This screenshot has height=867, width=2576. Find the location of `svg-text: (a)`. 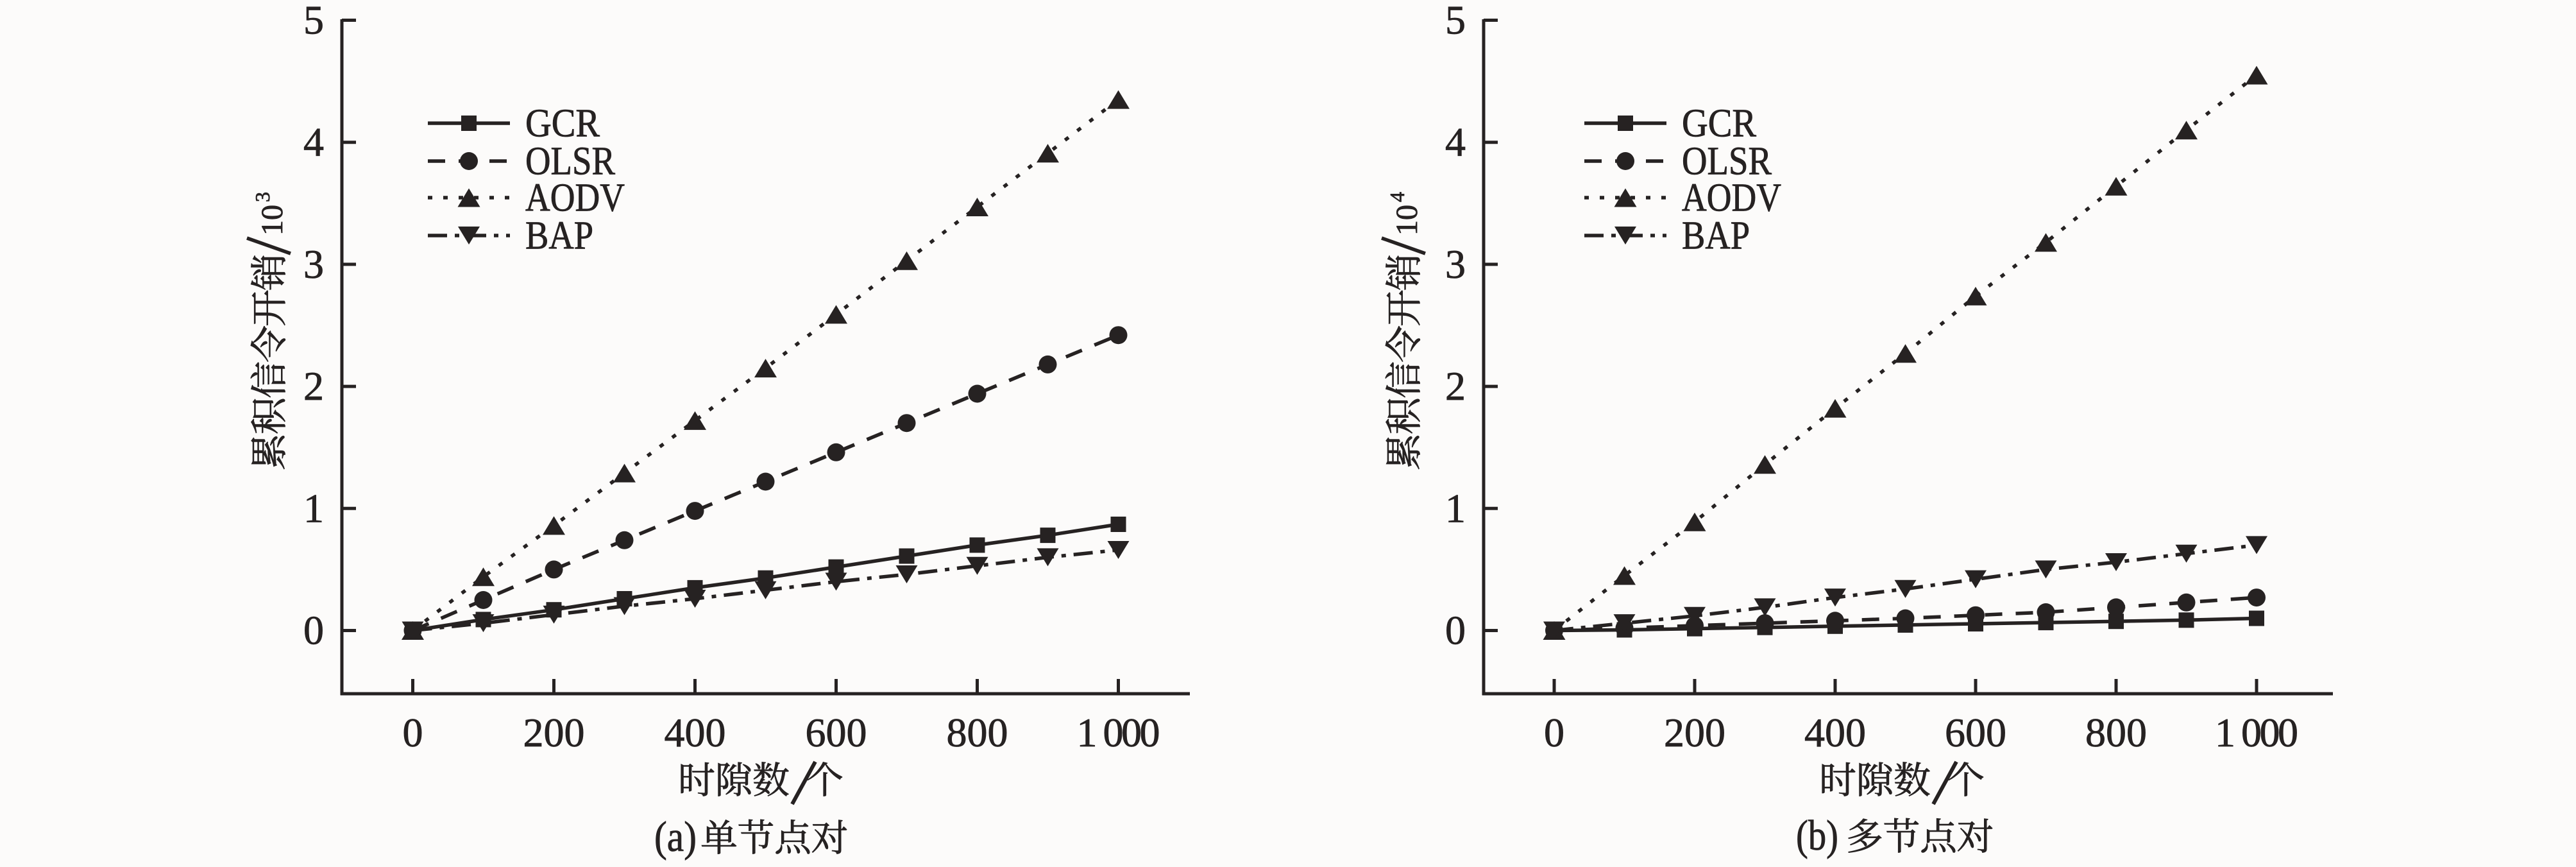

svg-text: (a) is located at coordinates (675, 837).